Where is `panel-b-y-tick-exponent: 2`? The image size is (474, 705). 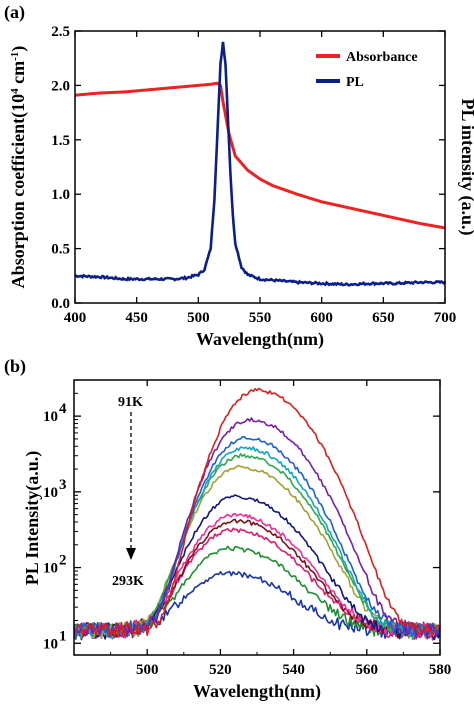
panel-b-y-tick-exponent: 2 is located at coordinates (63, 561).